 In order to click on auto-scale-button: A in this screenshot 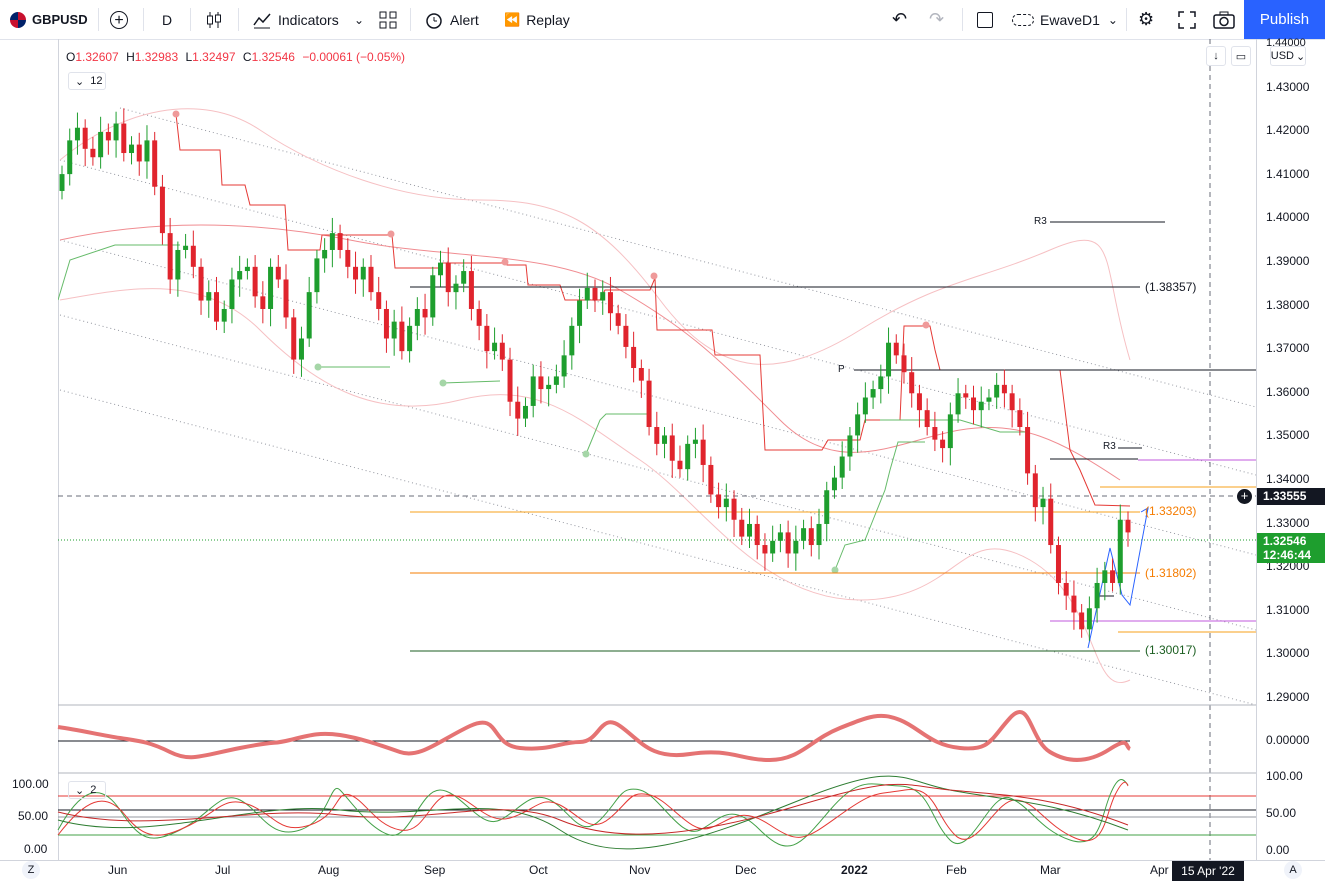, I will do `click(1293, 870)`.